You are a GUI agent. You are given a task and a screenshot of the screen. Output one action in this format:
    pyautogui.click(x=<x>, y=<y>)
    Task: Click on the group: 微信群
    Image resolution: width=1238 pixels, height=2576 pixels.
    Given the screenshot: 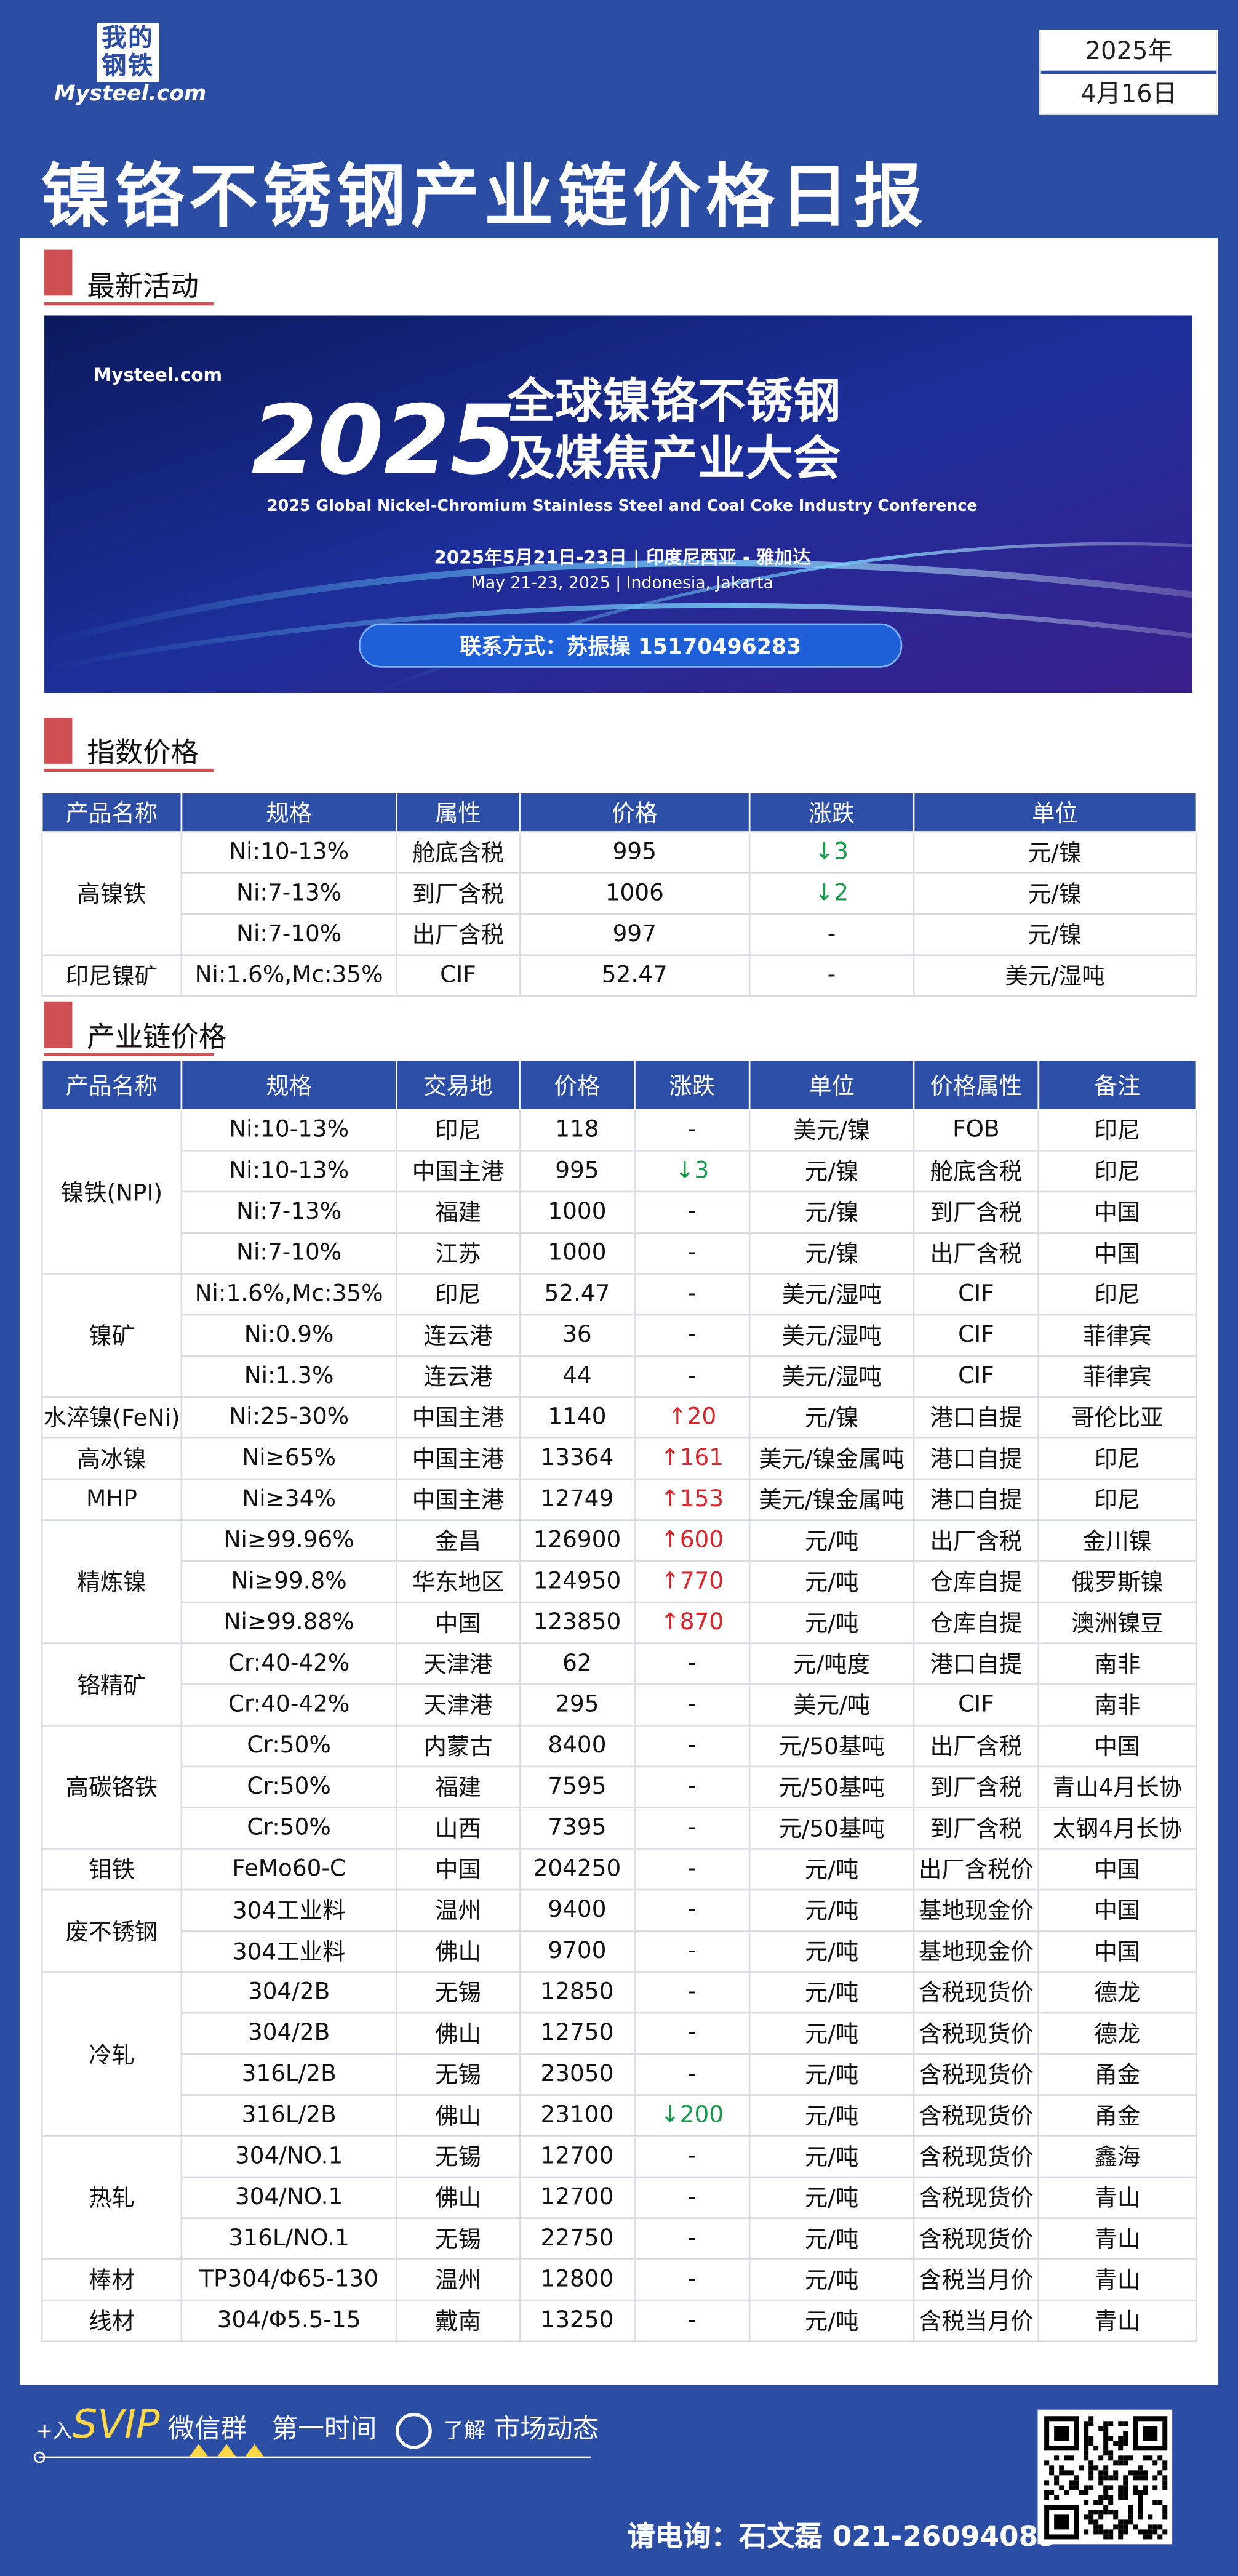 What is the action you would take?
    pyautogui.click(x=207, y=2428)
    